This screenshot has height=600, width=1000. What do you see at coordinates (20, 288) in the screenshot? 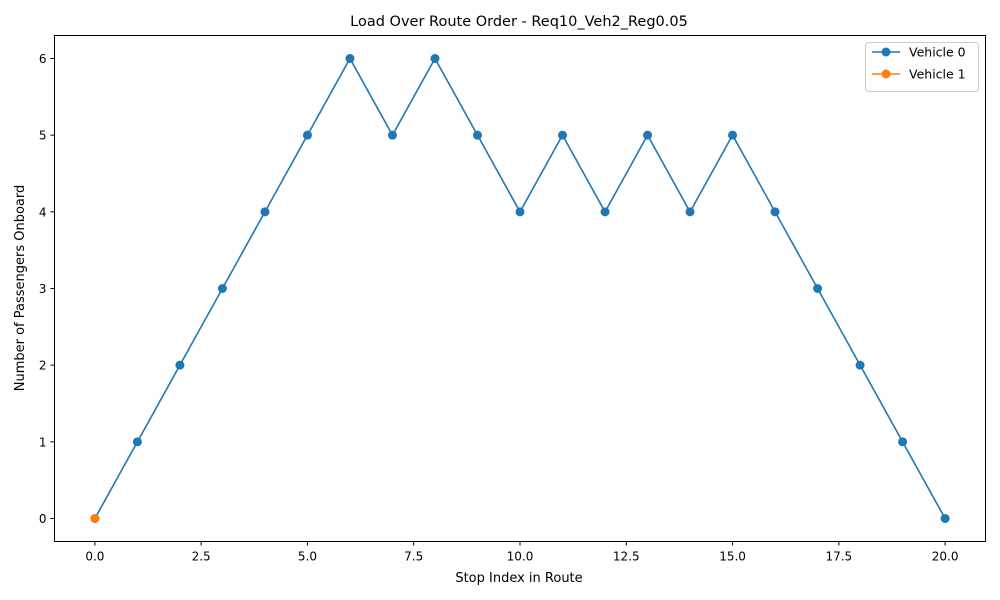
I see `y-axis-label: Number of Passengers Onboard` at bounding box center [20, 288].